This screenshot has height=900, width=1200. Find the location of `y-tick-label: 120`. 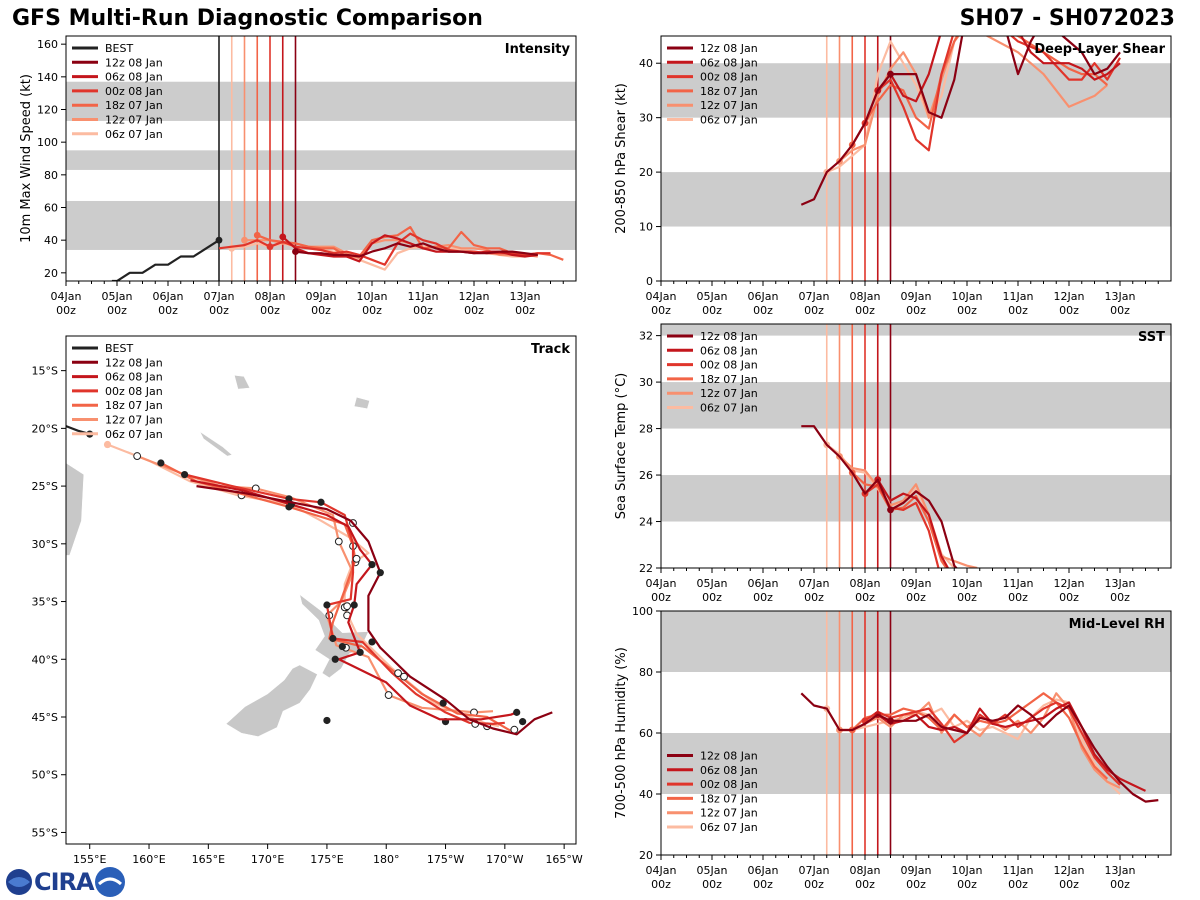

y-tick-label: 120 is located at coordinates (47, 110).